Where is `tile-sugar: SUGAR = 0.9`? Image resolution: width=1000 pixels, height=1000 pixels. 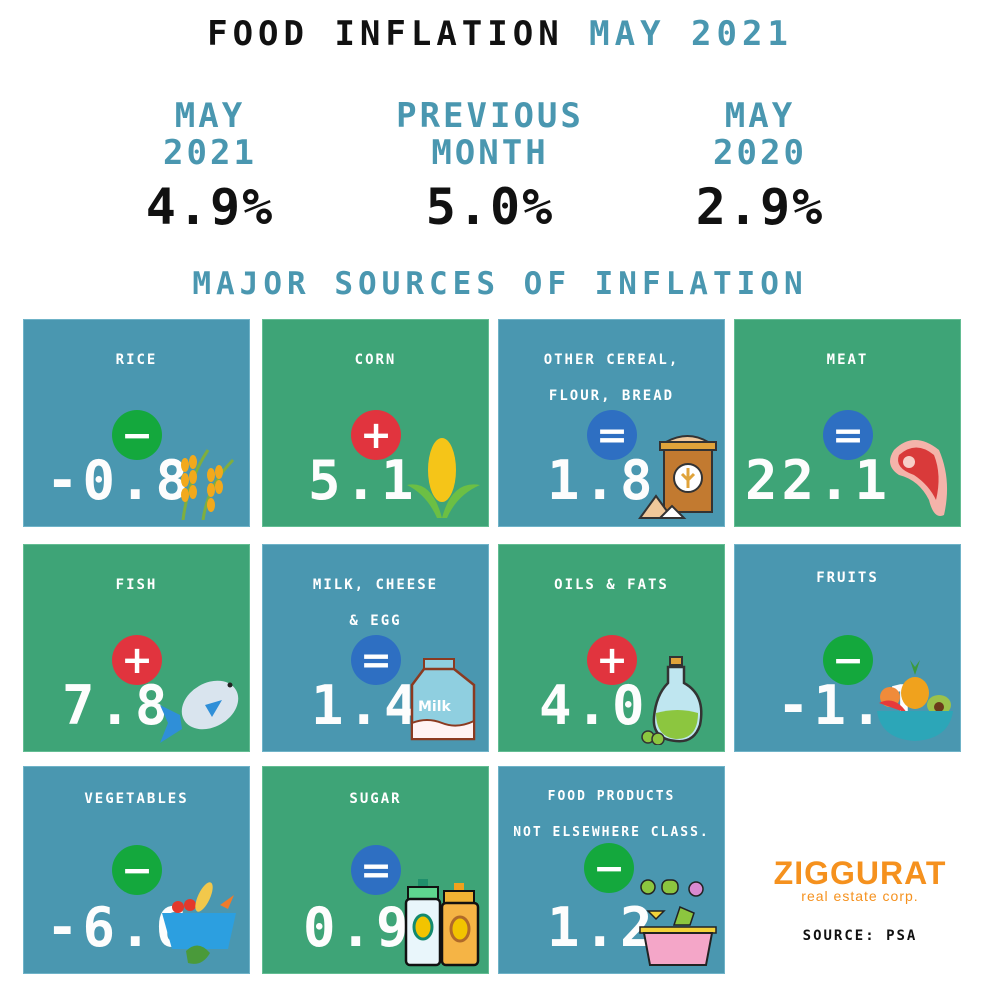
tile-sugar: SUGAR = 0.9 is located at coordinates (375, 870).